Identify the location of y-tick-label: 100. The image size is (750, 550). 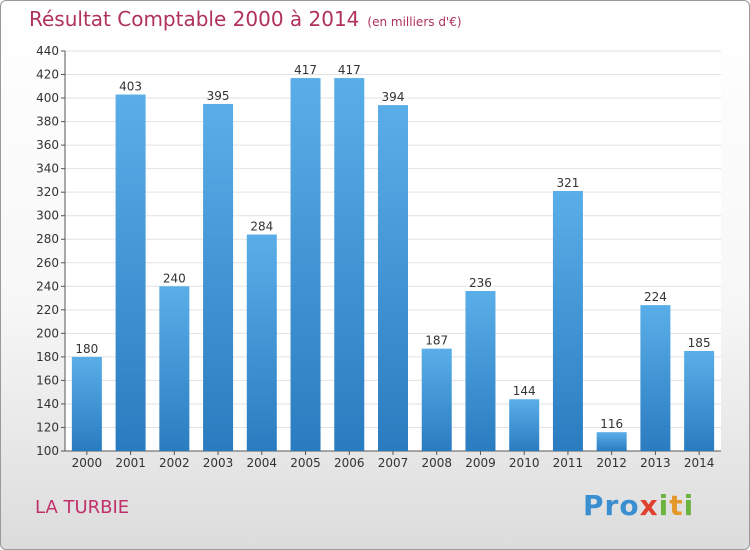
(47, 451).